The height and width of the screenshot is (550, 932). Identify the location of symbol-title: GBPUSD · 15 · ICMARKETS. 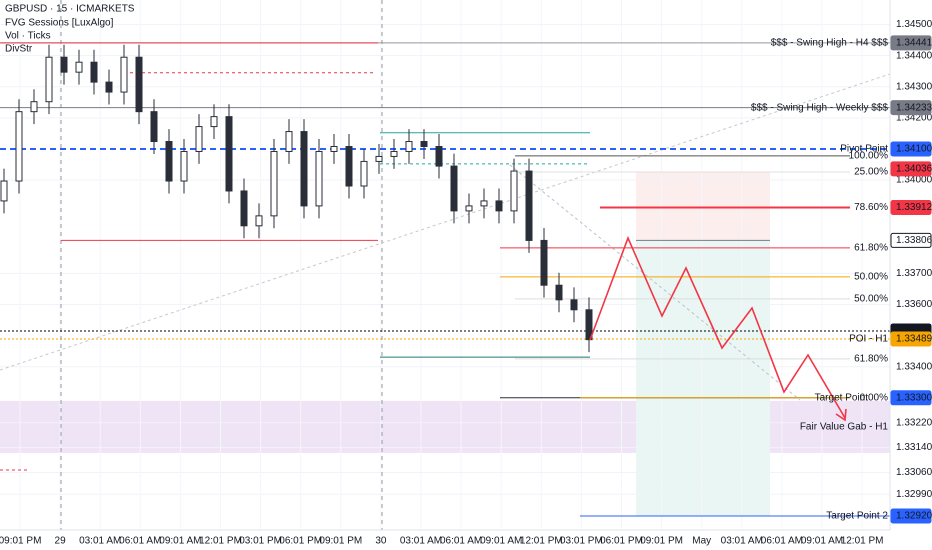
(70, 9).